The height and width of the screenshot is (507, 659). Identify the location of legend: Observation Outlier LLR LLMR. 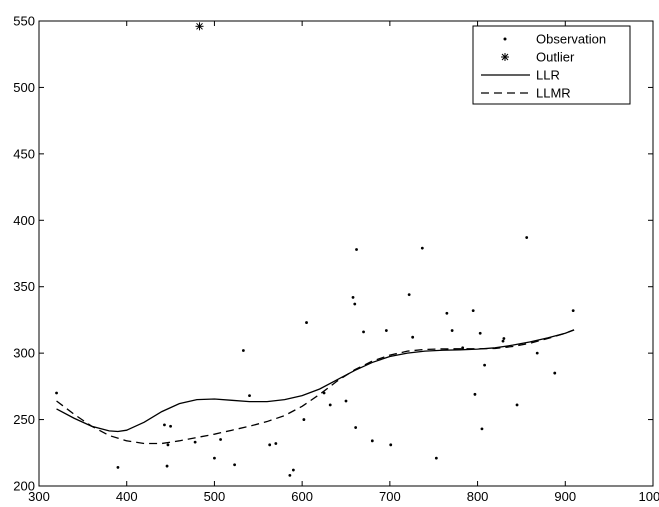
(551, 65).